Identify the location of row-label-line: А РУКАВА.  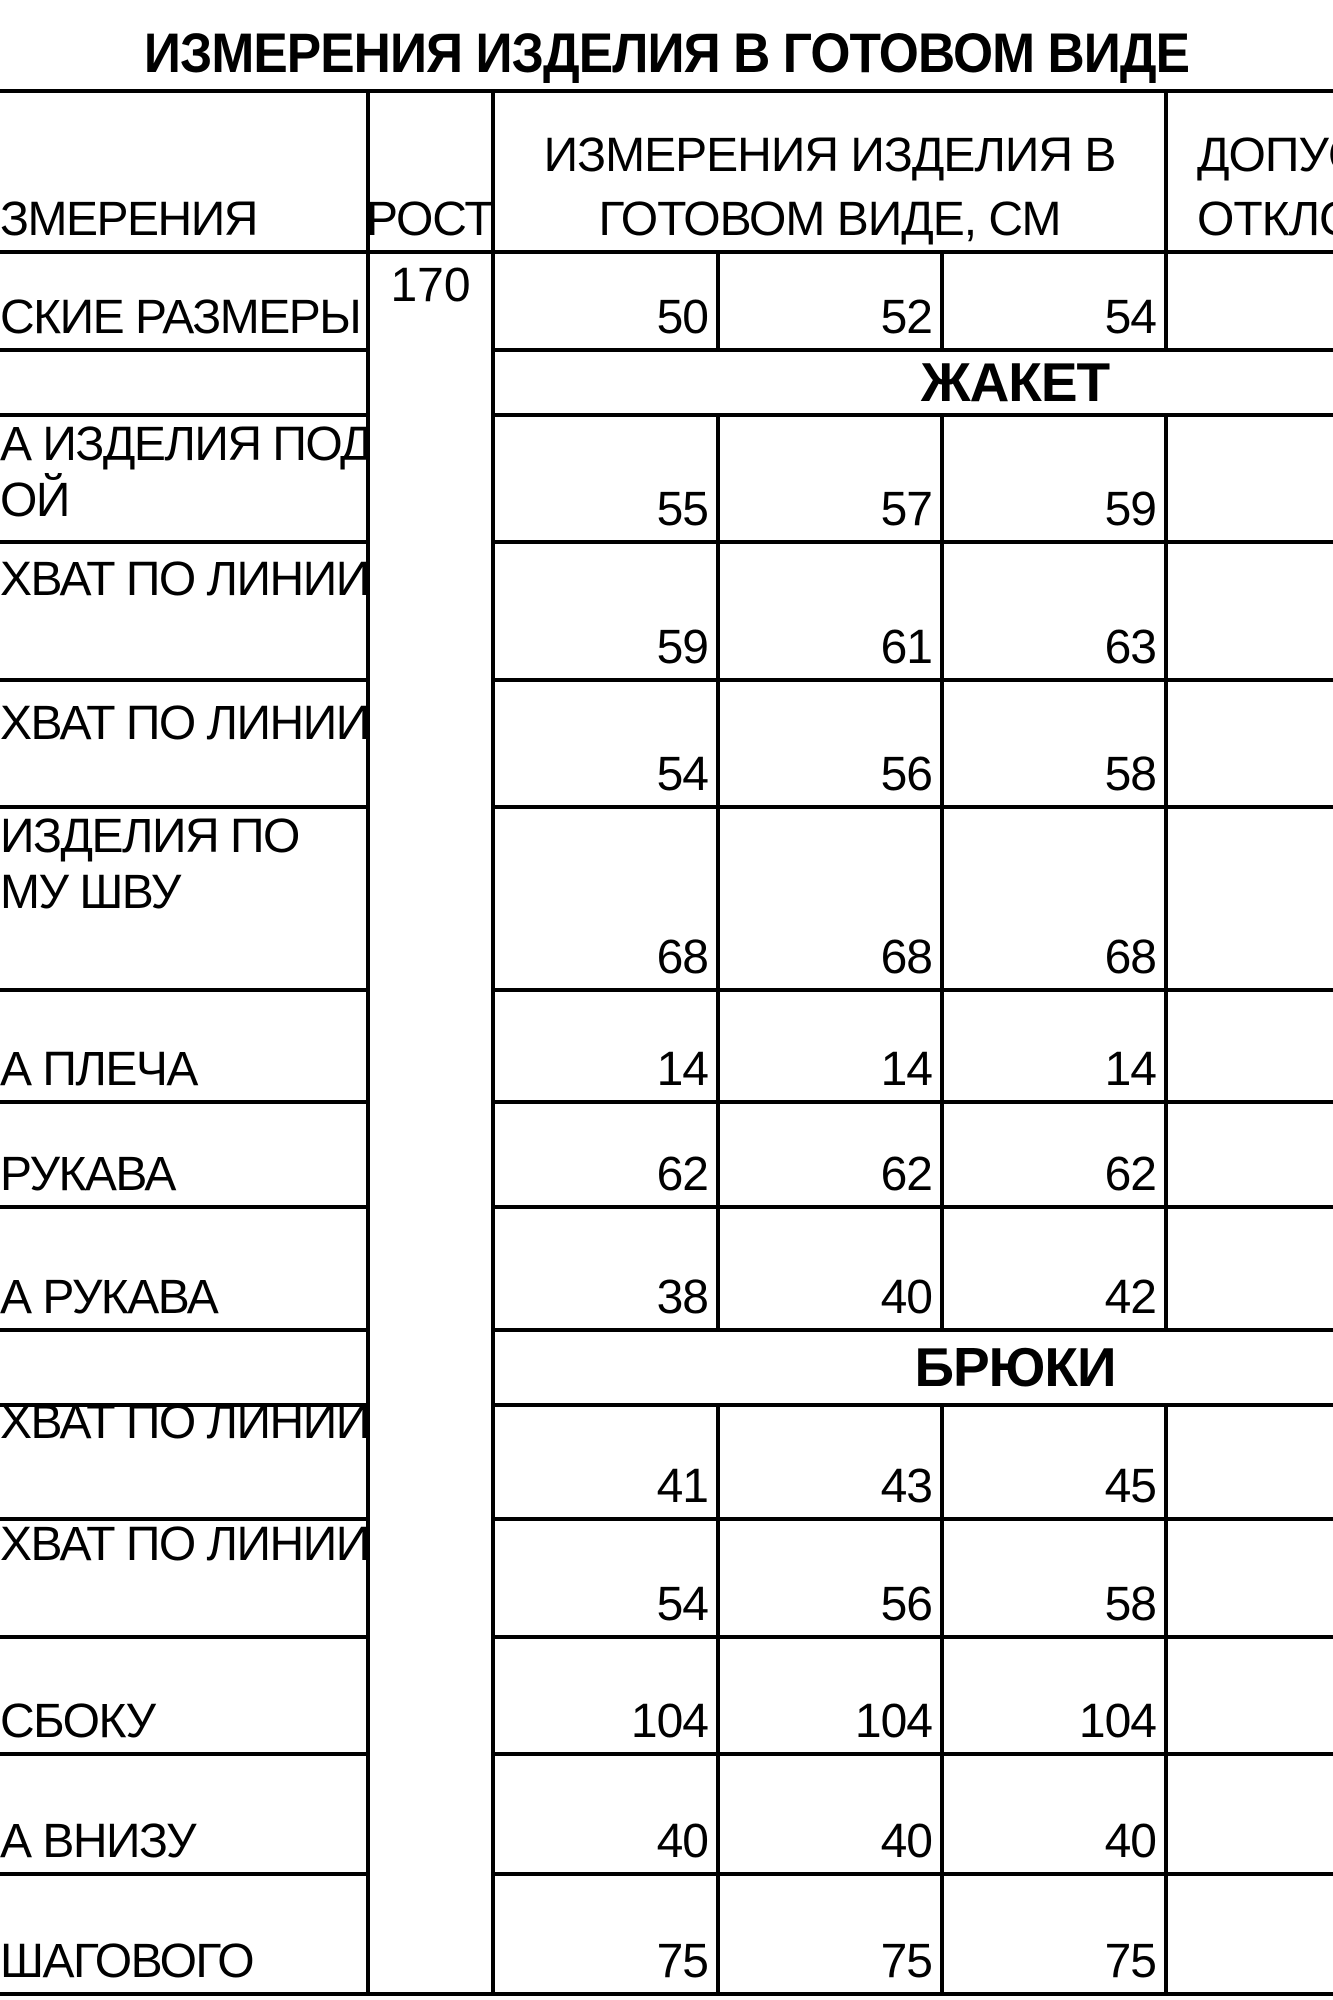
(109, 1297).